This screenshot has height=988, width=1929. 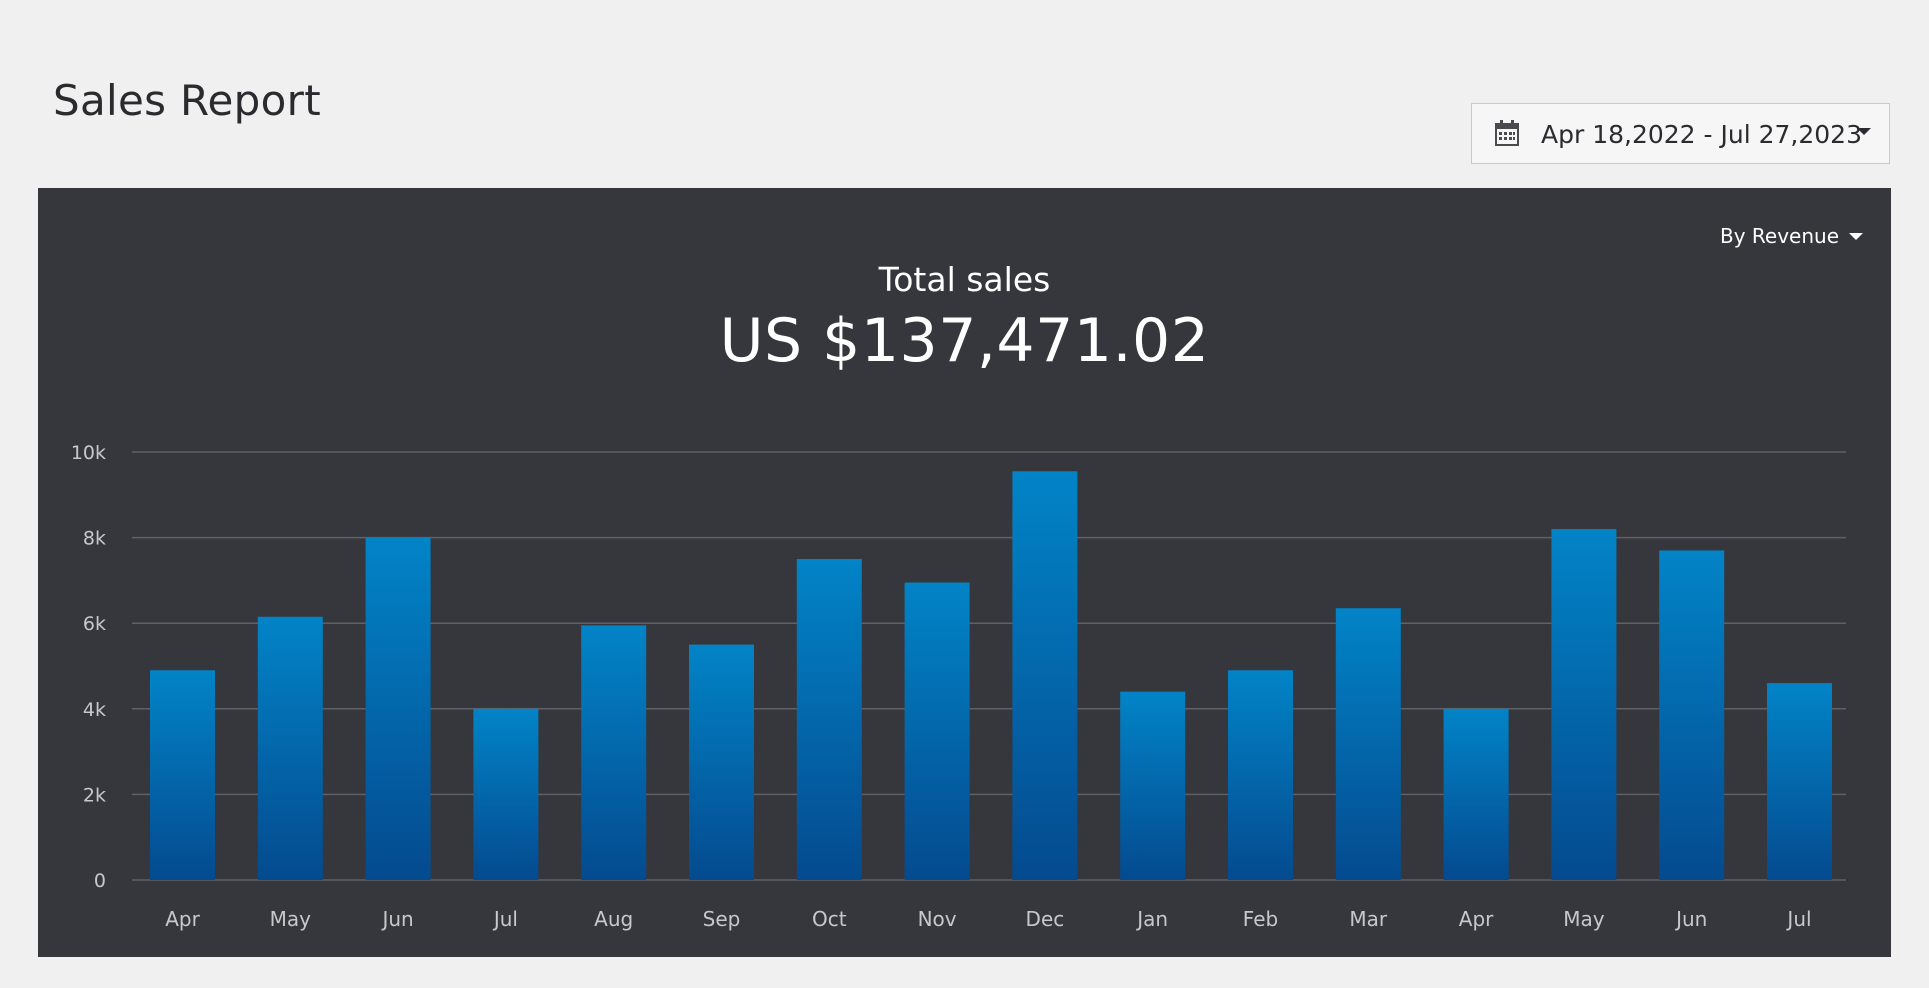 I want to click on date-range-picker: Apr 18,2022 - Jul 27,2023, so click(x=1680, y=133).